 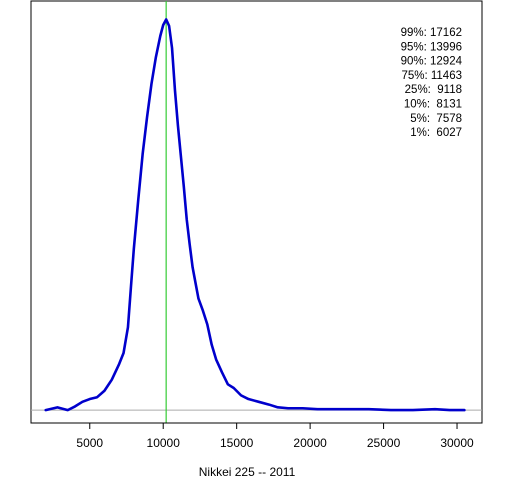 I want to click on quantile-label: 75%: 11463, so click(x=431, y=76).